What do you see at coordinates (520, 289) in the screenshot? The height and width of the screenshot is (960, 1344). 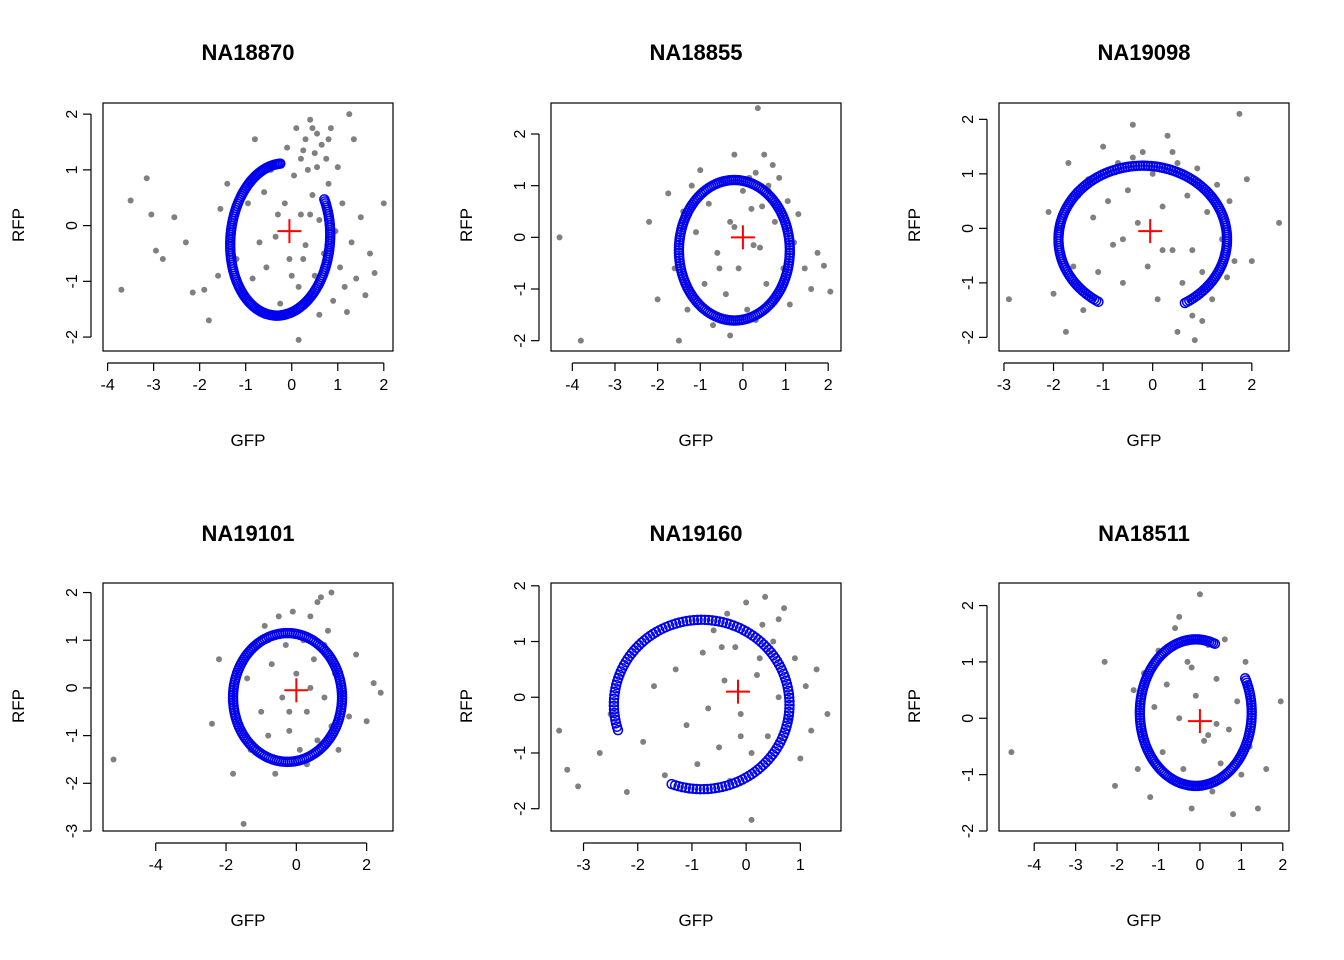 I see `y-tick-label: -1` at bounding box center [520, 289].